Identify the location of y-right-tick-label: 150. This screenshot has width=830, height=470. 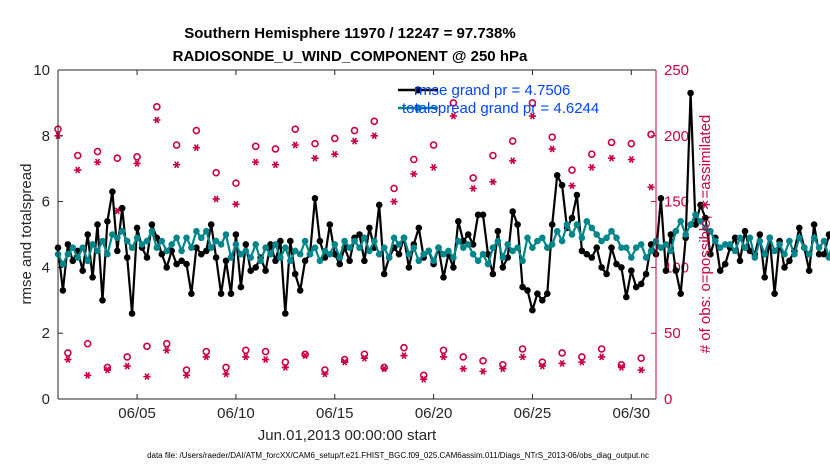
(676, 202).